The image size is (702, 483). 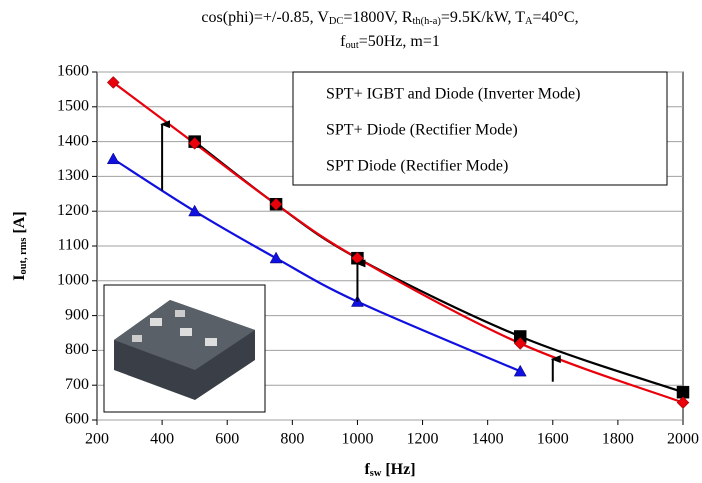 I want to click on y-tick-label: 1200, so click(x=73, y=210).